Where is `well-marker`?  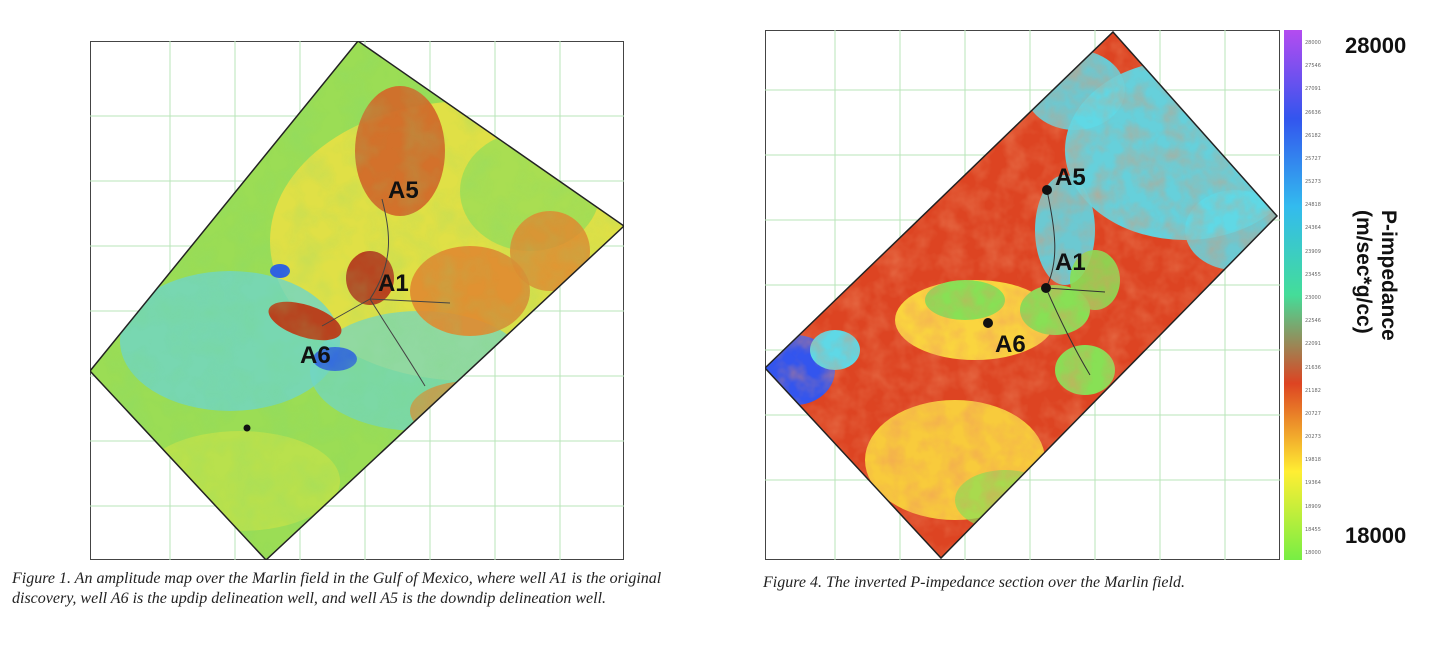 well-marker is located at coordinates (247, 428).